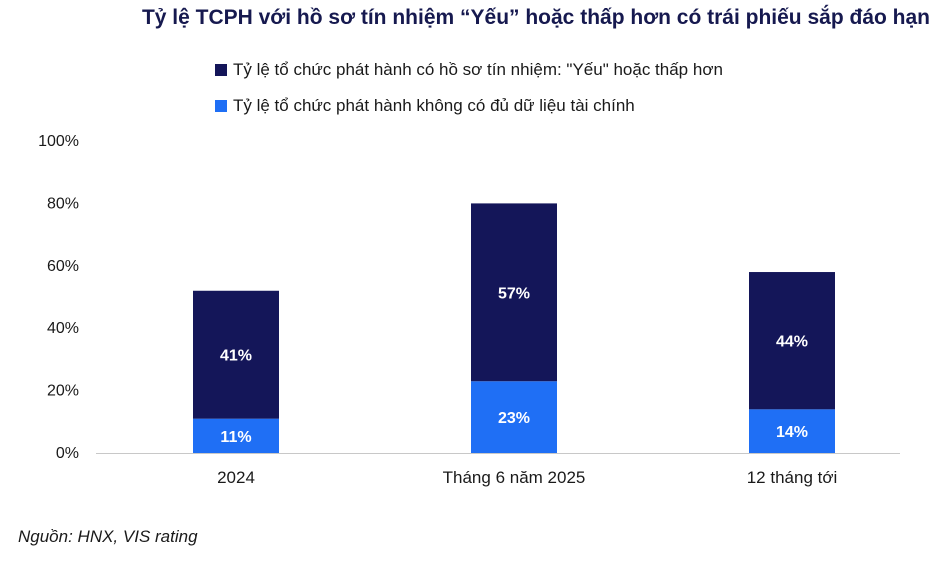 The image size is (935, 563). Describe the element at coordinates (63, 203) in the screenshot. I see `y-tick-label: 80%` at that location.